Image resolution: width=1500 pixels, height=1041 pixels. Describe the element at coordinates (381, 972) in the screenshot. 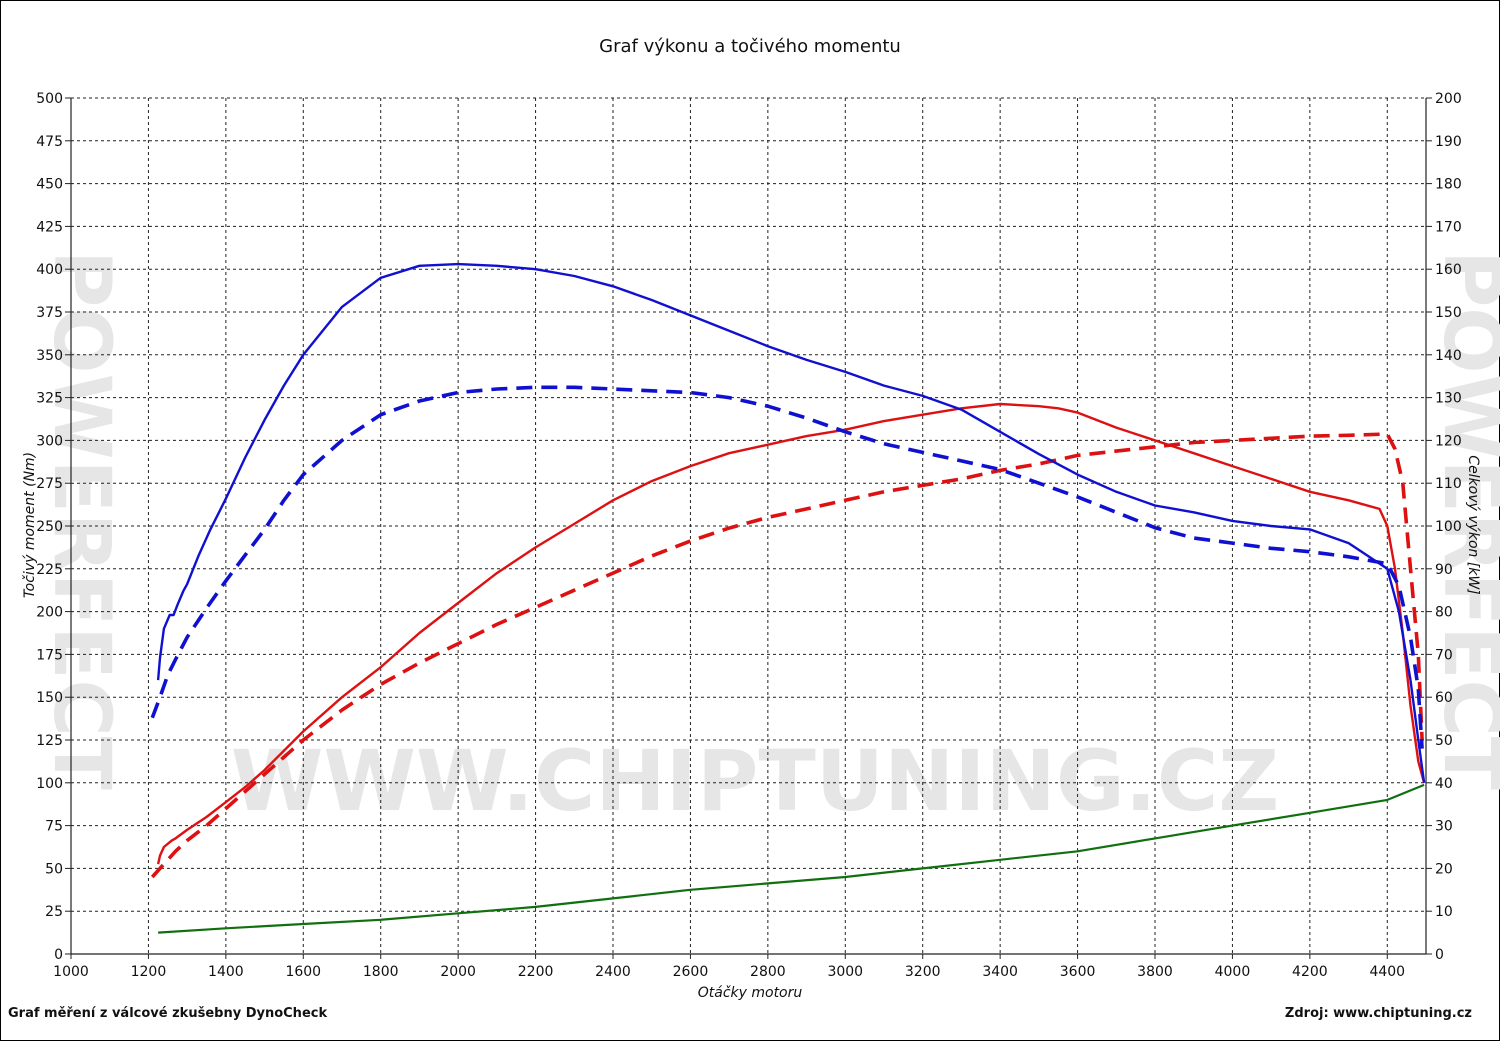

I see `x-tick-label: 1800` at that location.